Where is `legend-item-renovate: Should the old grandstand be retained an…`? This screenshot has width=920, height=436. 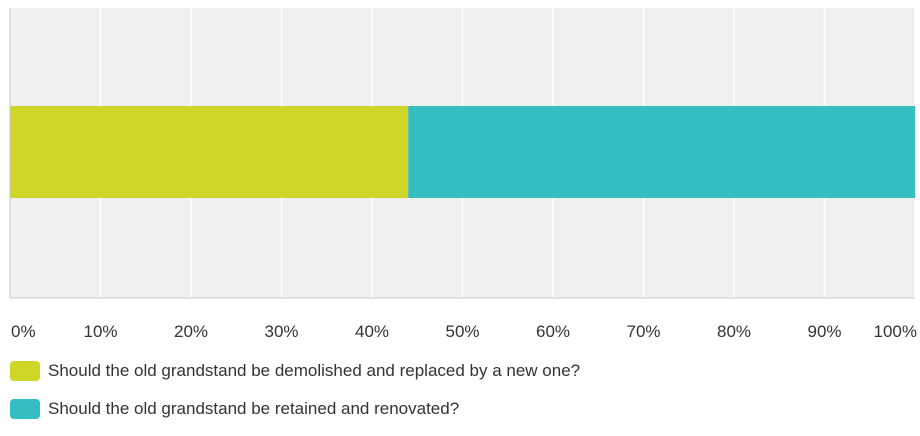
legend-item-renovate: Should the old grandstand be retained an… is located at coordinates (460, 409).